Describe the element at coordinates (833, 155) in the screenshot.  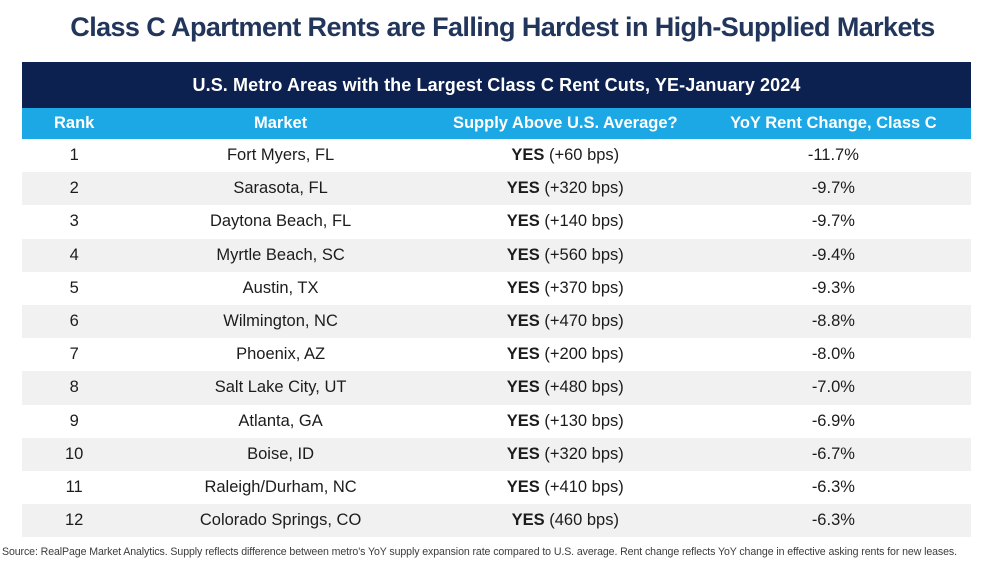
I see `cell-rent-change: -11.7%` at that location.